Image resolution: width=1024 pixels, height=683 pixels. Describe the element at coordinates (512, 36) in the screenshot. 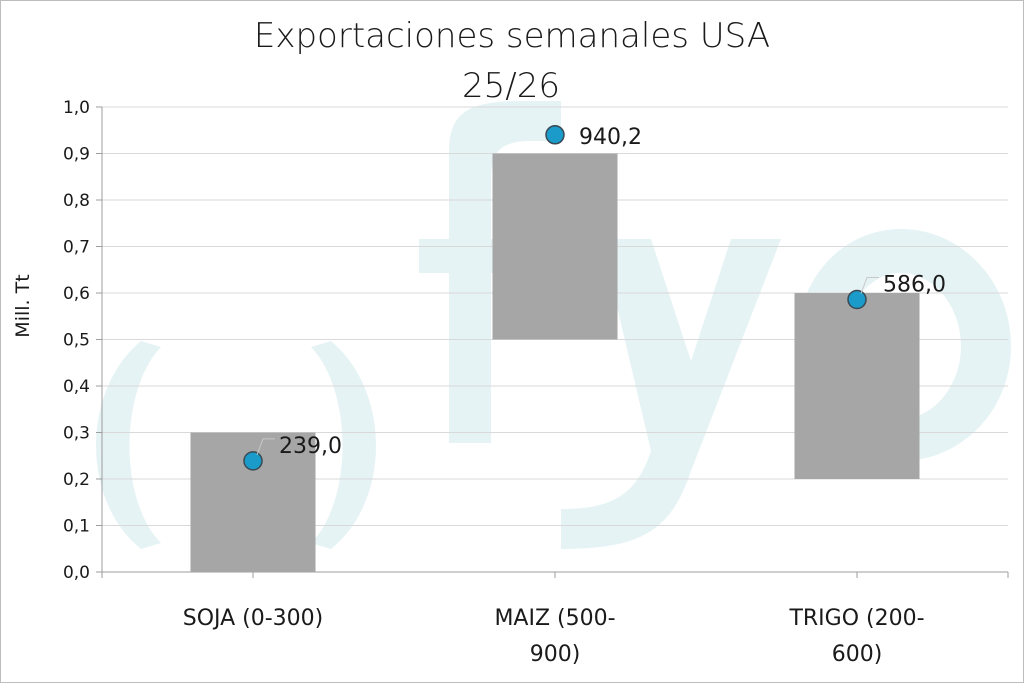

I see `chart-title: Exportaciones semanales USA` at that location.